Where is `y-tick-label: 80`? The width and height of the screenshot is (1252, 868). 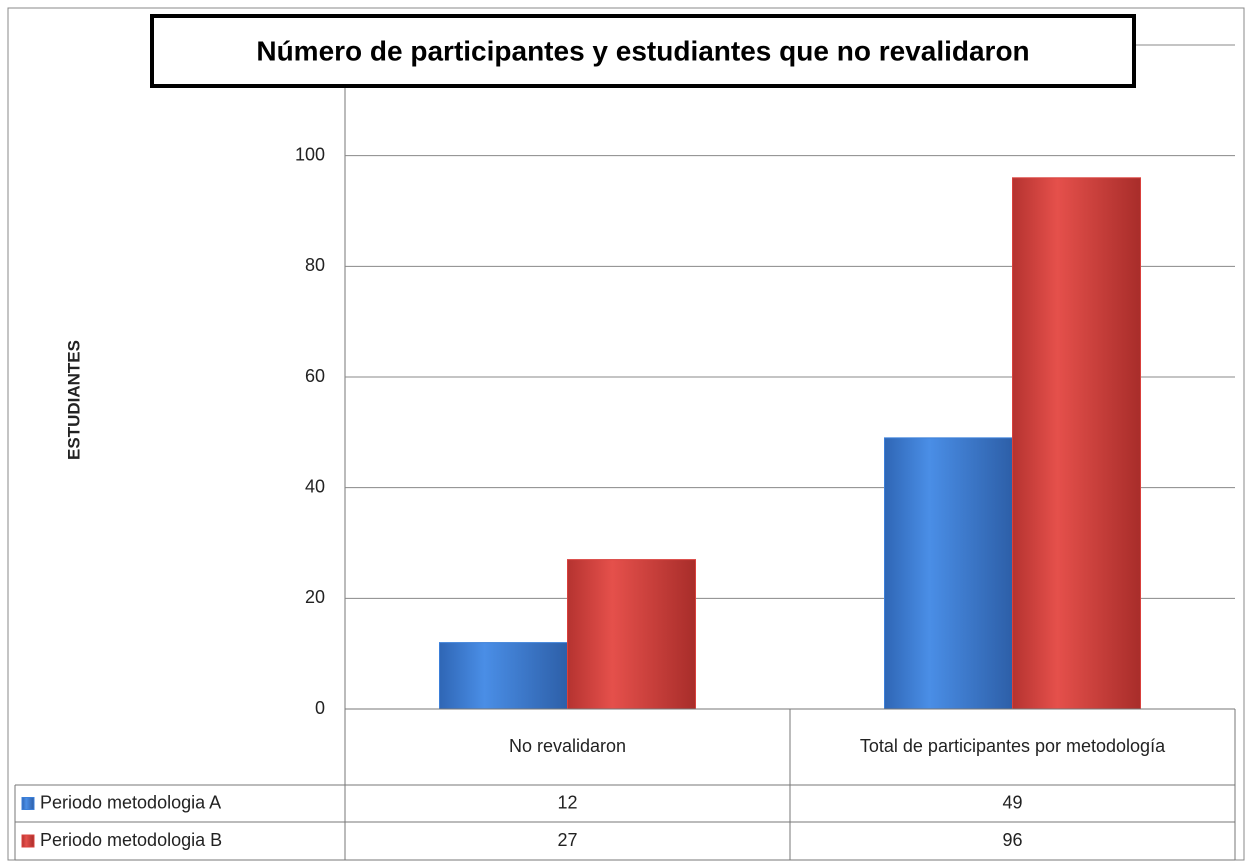
y-tick-label: 80 is located at coordinates (315, 265).